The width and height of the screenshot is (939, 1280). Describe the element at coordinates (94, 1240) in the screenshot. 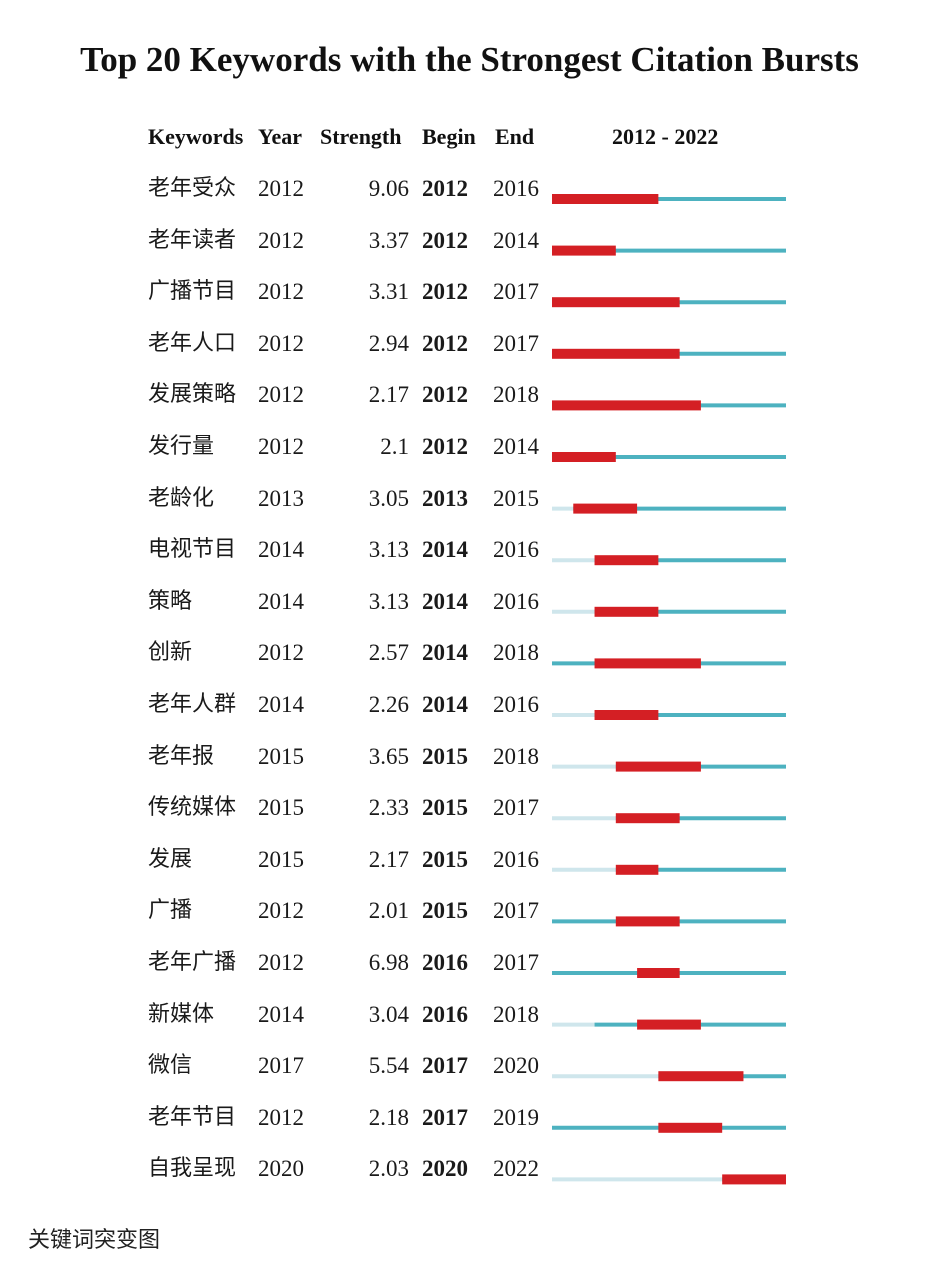

I see `figure-caption: 关键词突变图` at that location.